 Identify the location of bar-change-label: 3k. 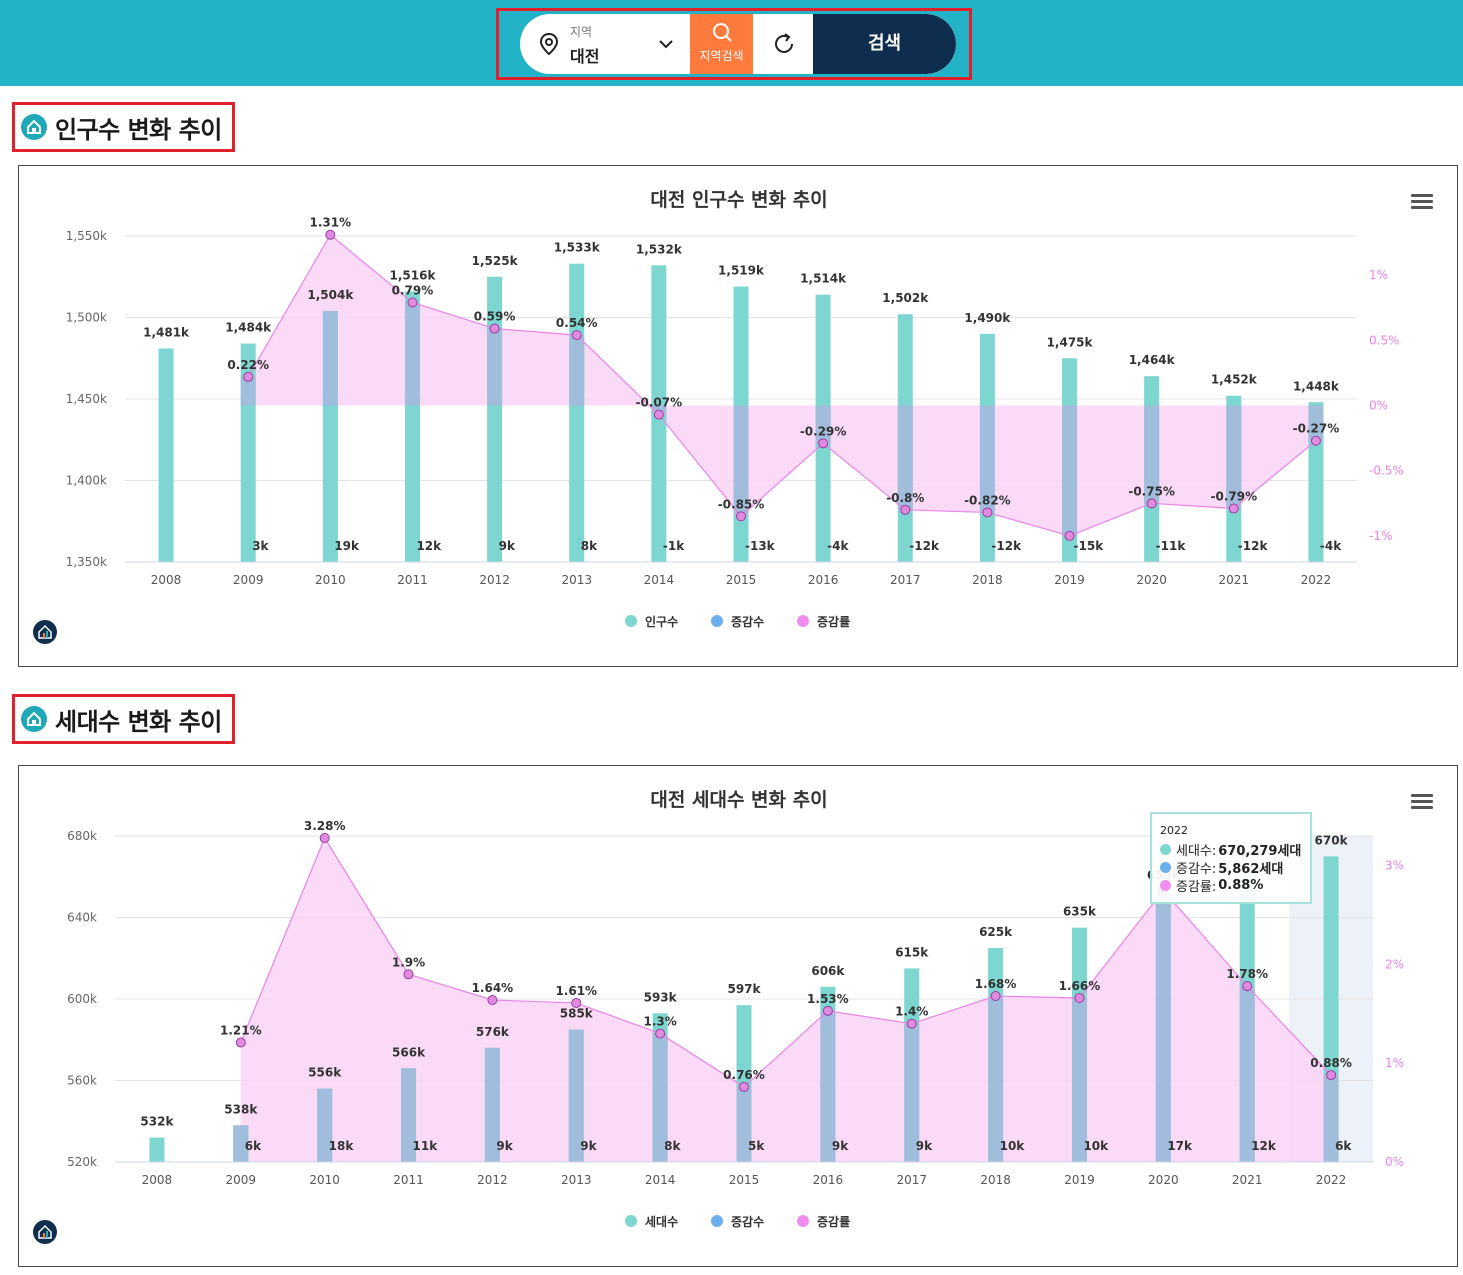
(260, 546).